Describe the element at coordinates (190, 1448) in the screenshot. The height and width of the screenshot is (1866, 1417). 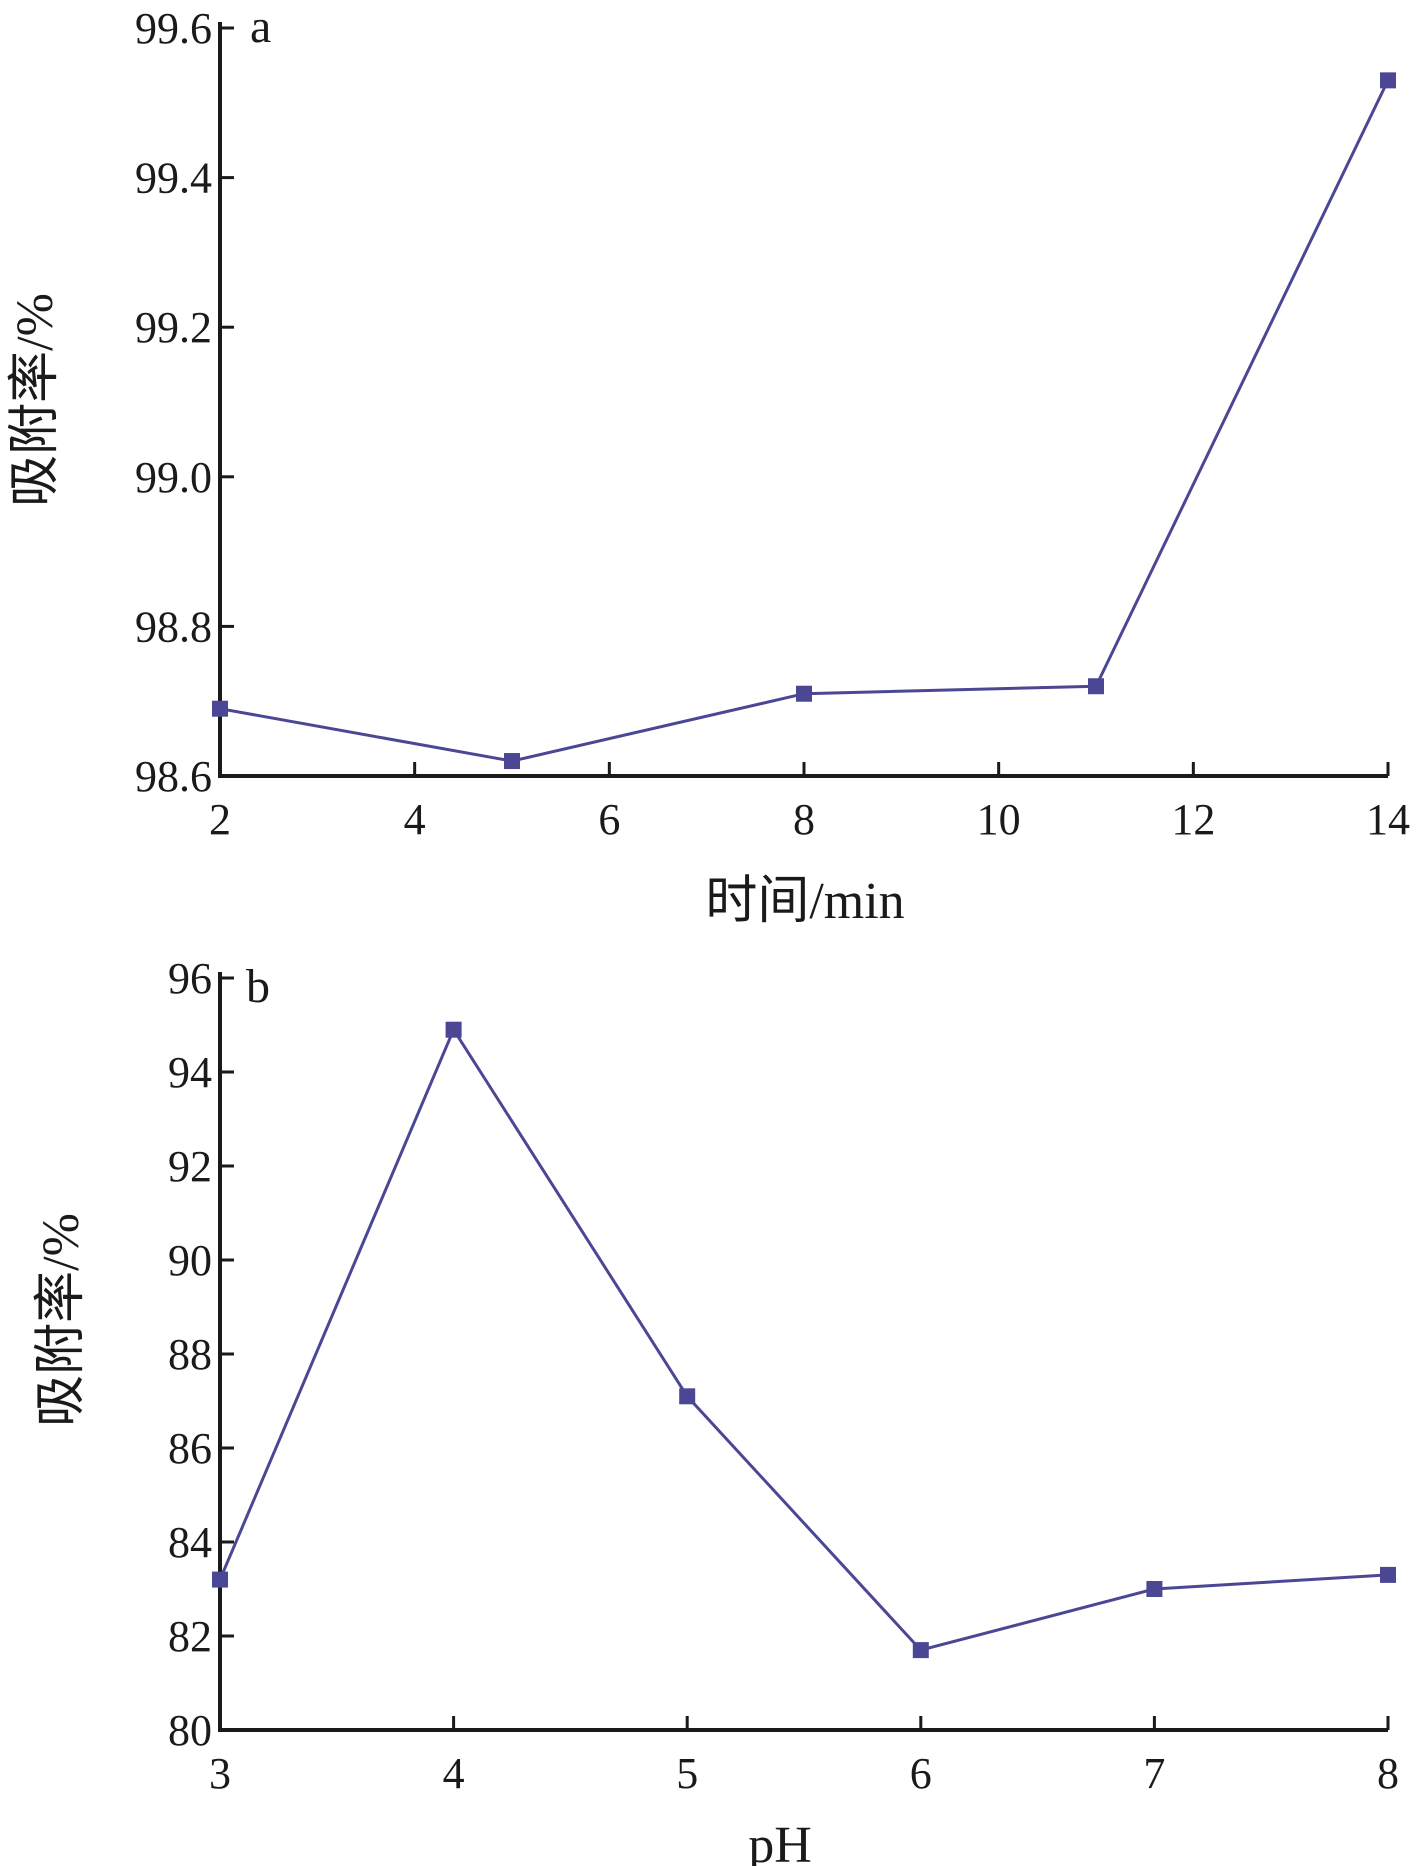
I see `y-tick-label: 86` at that location.